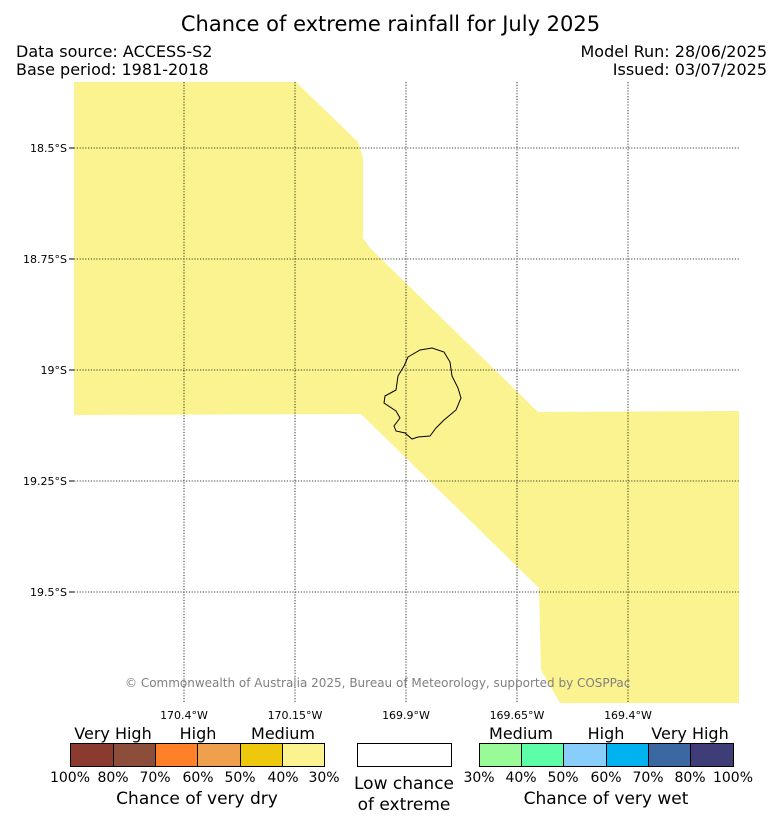  What do you see at coordinates (404, 784) in the screenshot?
I see `neutral-title-line1: Low chance` at bounding box center [404, 784].